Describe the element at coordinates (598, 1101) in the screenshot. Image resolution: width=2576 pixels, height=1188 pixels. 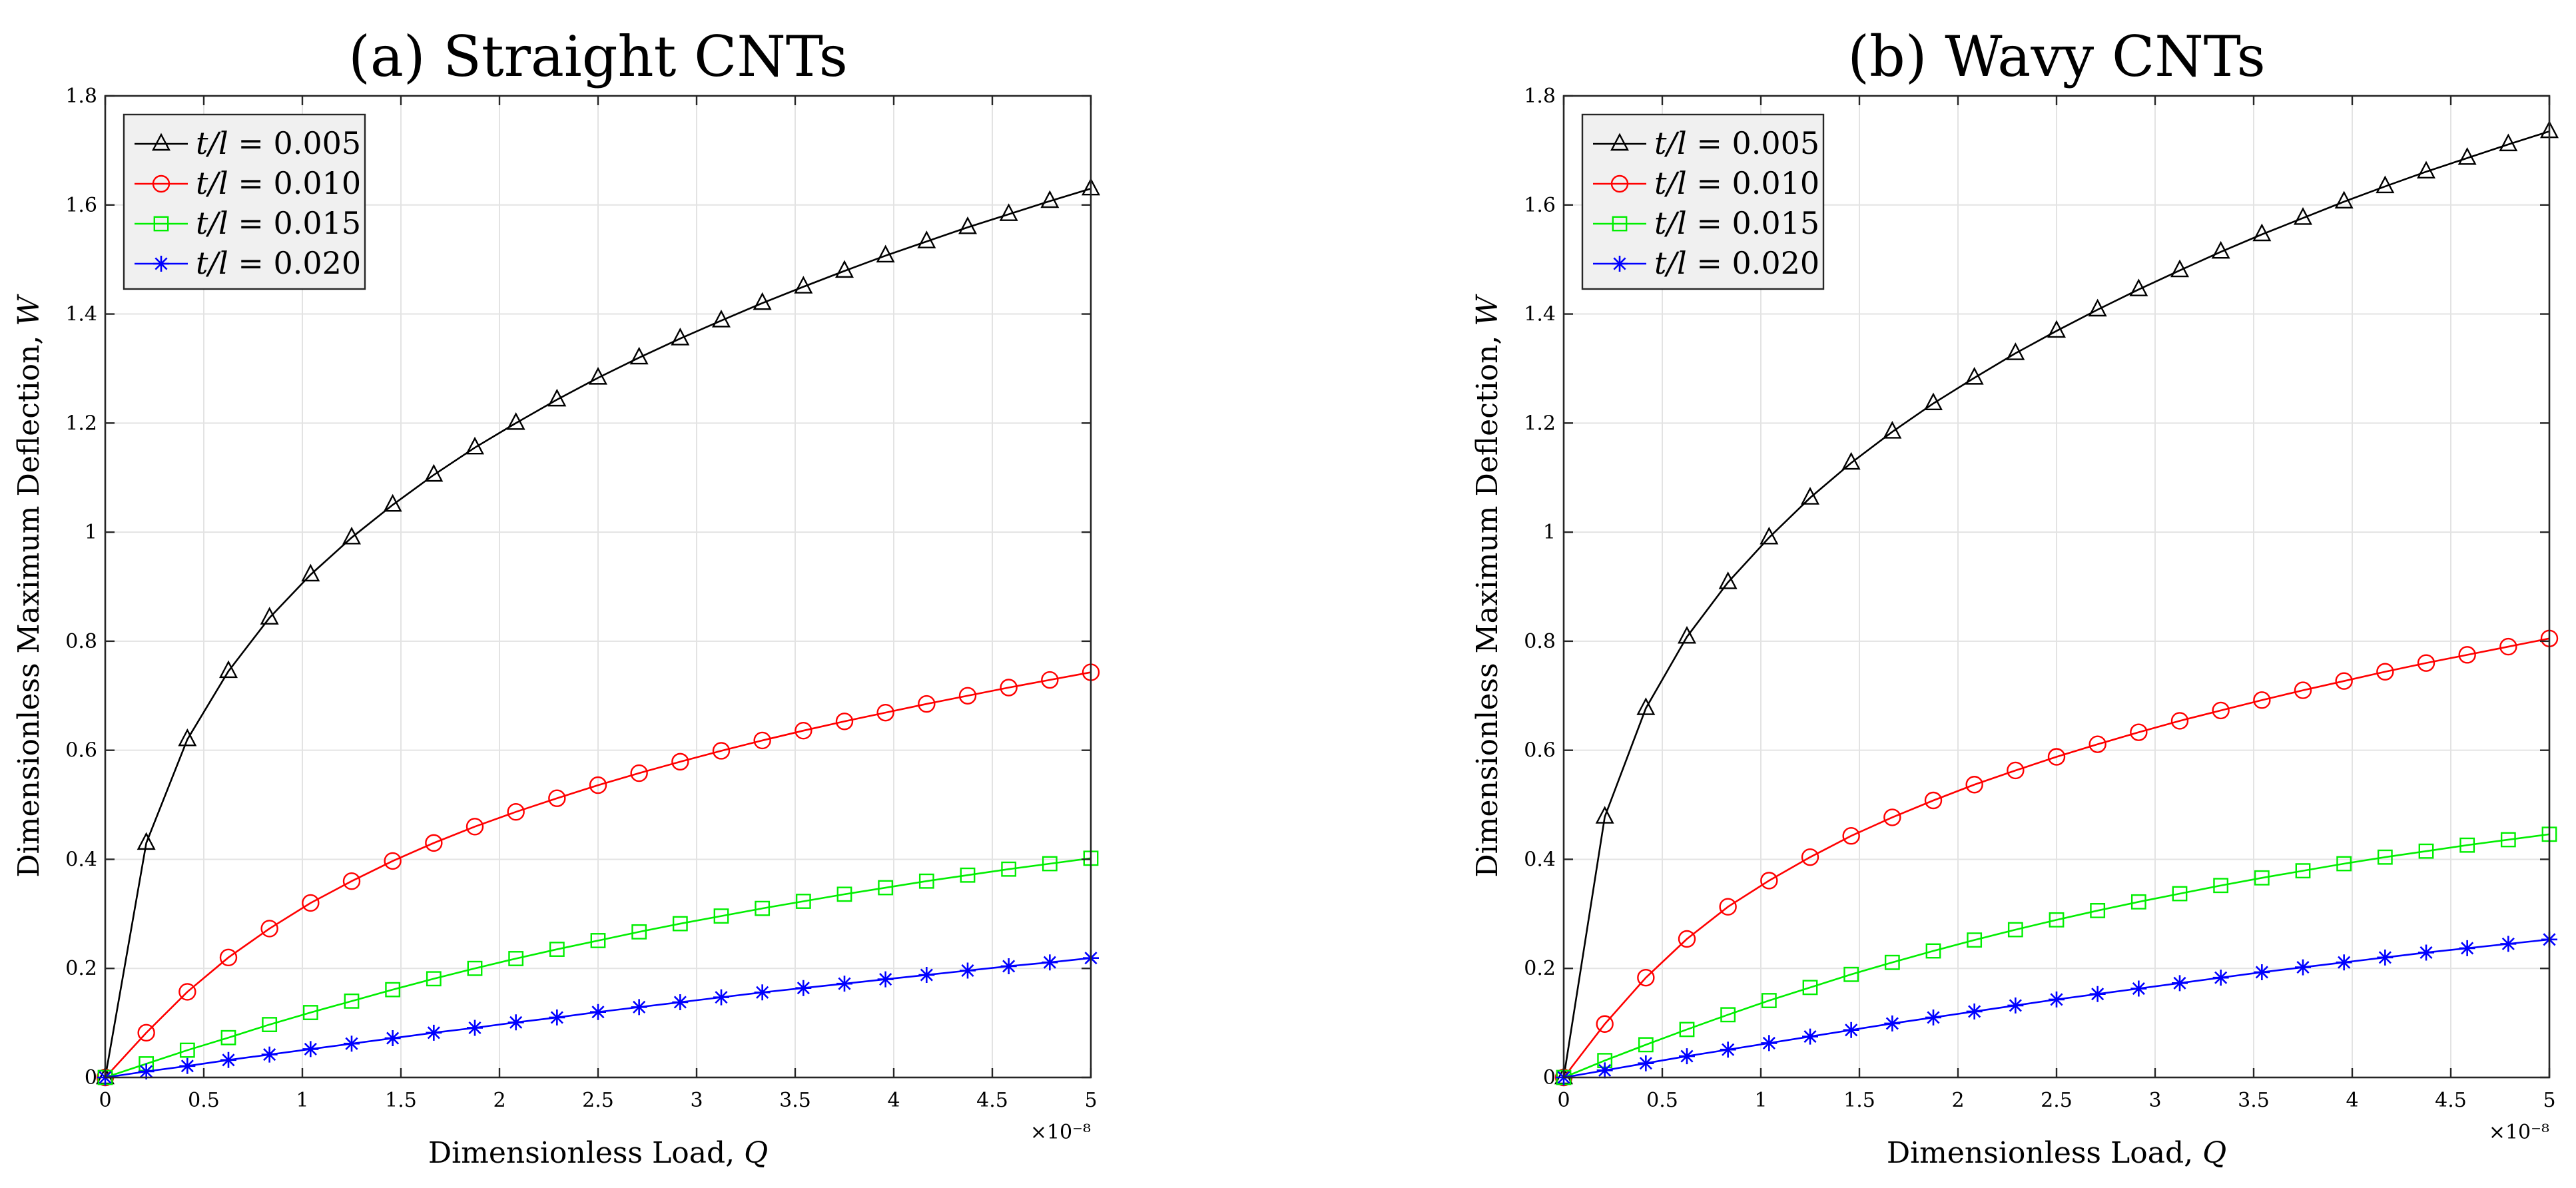
I see `x-tick-label: 2.5` at that location.